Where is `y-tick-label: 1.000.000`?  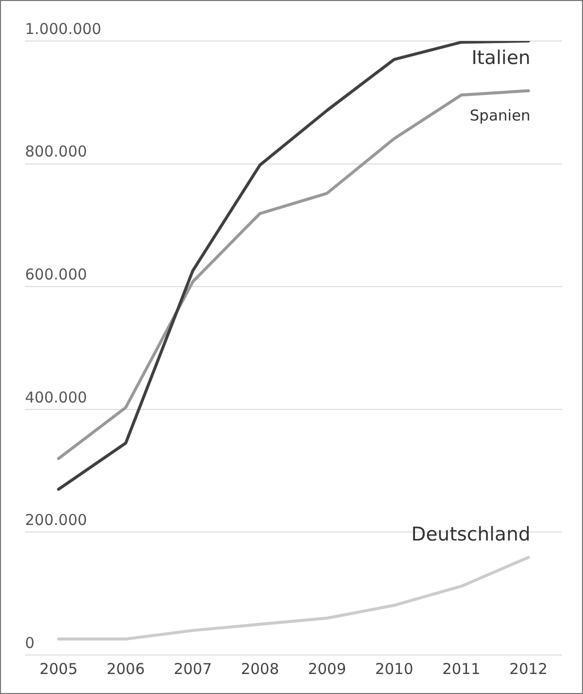 y-tick-label: 1.000.000 is located at coordinates (63, 29).